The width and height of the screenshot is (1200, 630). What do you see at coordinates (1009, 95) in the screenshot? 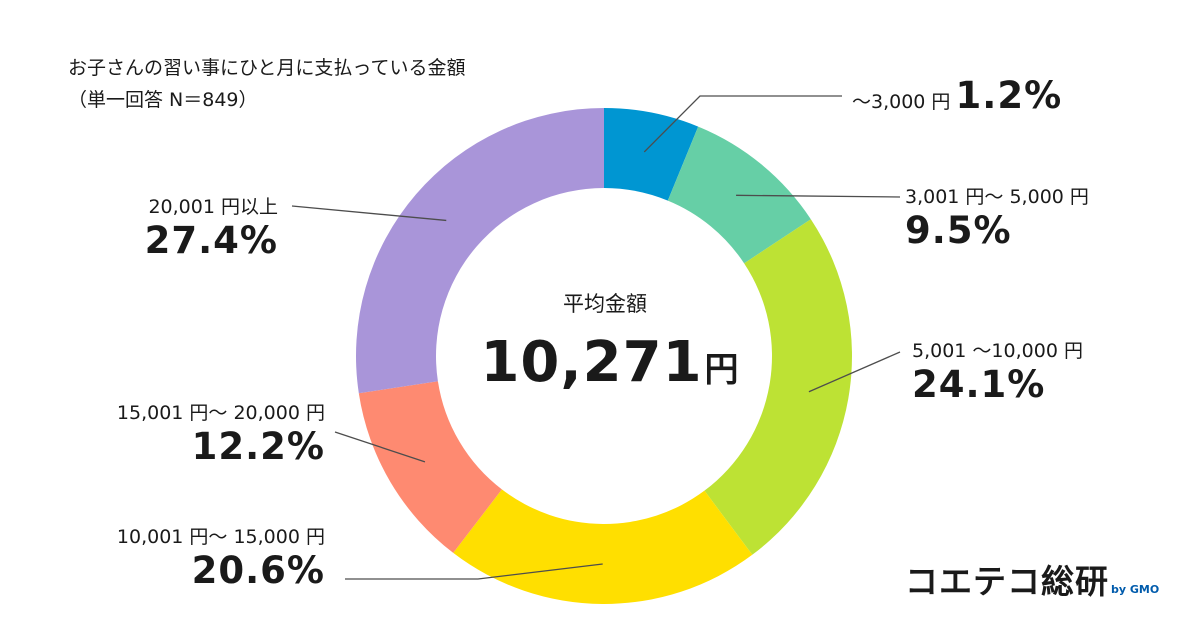
I see `pct-label-0: 1.2%` at bounding box center [1009, 95].